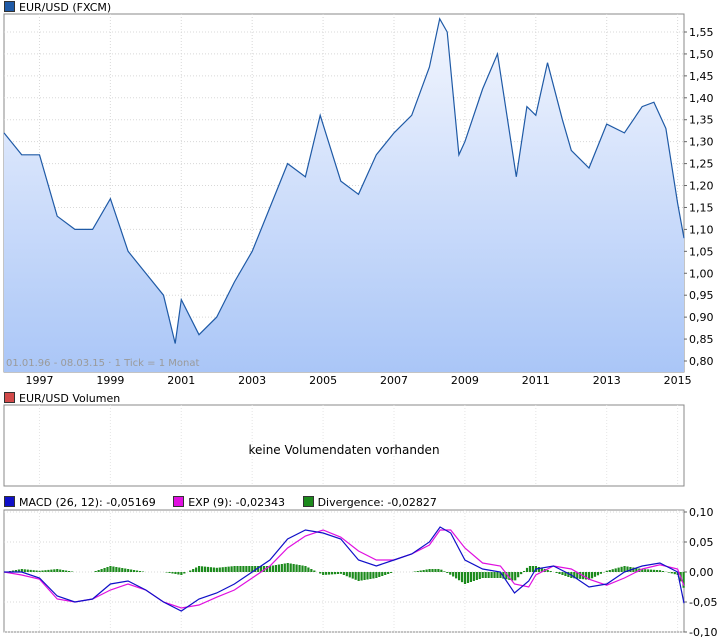 The height and width of the screenshot is (640, 726). What do you see at coordinates (701, 120) in the screenshot?
I see `price-ytick-label: 1,35` at bounding box center [701, 120].